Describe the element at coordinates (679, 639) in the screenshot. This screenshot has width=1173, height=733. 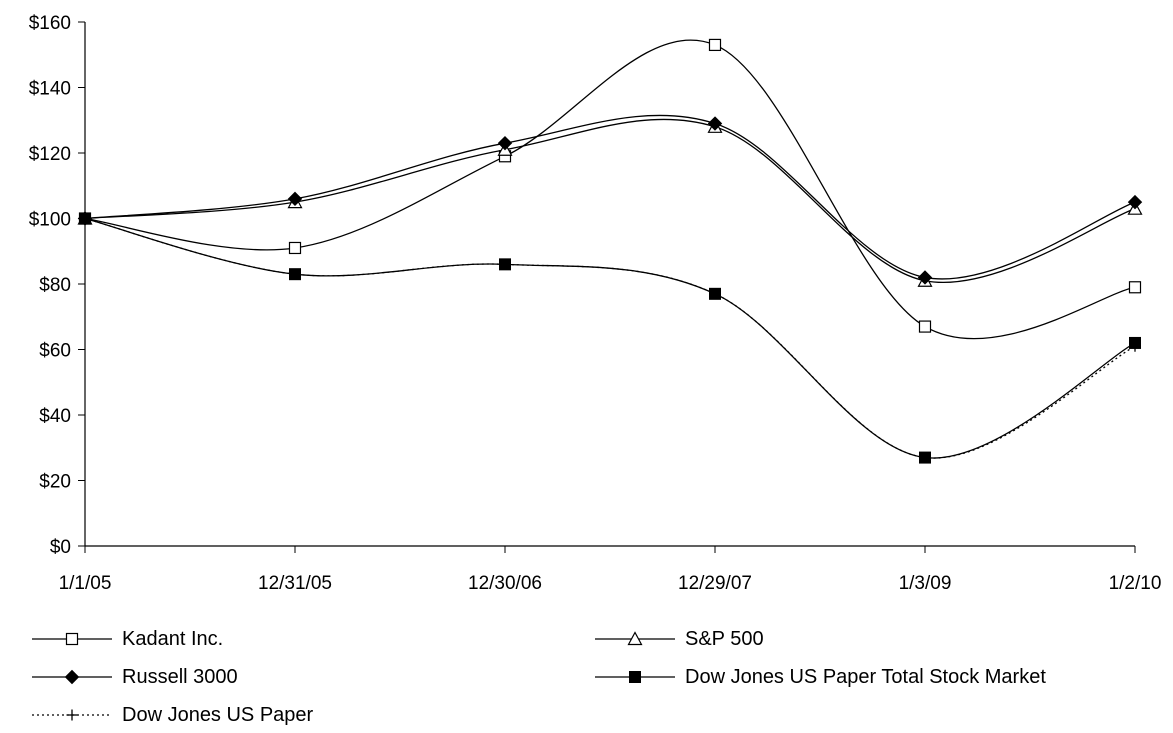
I see `legend-item: S&P 500` at that location.